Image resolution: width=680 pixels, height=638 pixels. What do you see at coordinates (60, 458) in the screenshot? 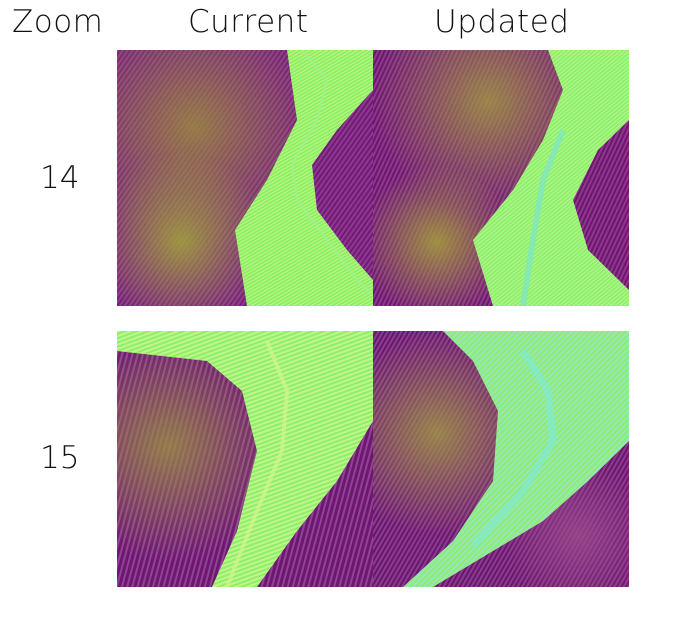
I see `zoom-level-15-label: 15` at bounding box center [60, 458].